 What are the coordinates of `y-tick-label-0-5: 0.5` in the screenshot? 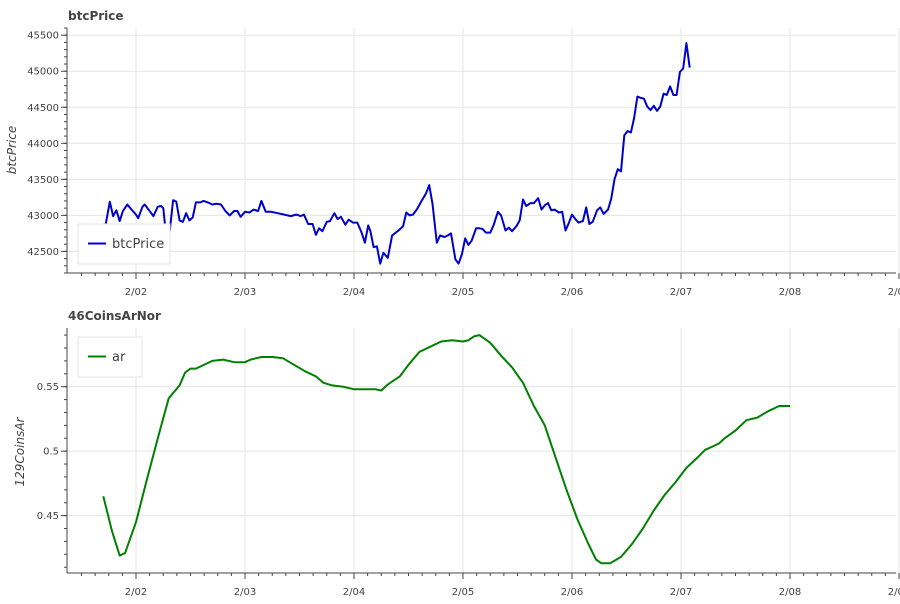 It's located at (51, 452).